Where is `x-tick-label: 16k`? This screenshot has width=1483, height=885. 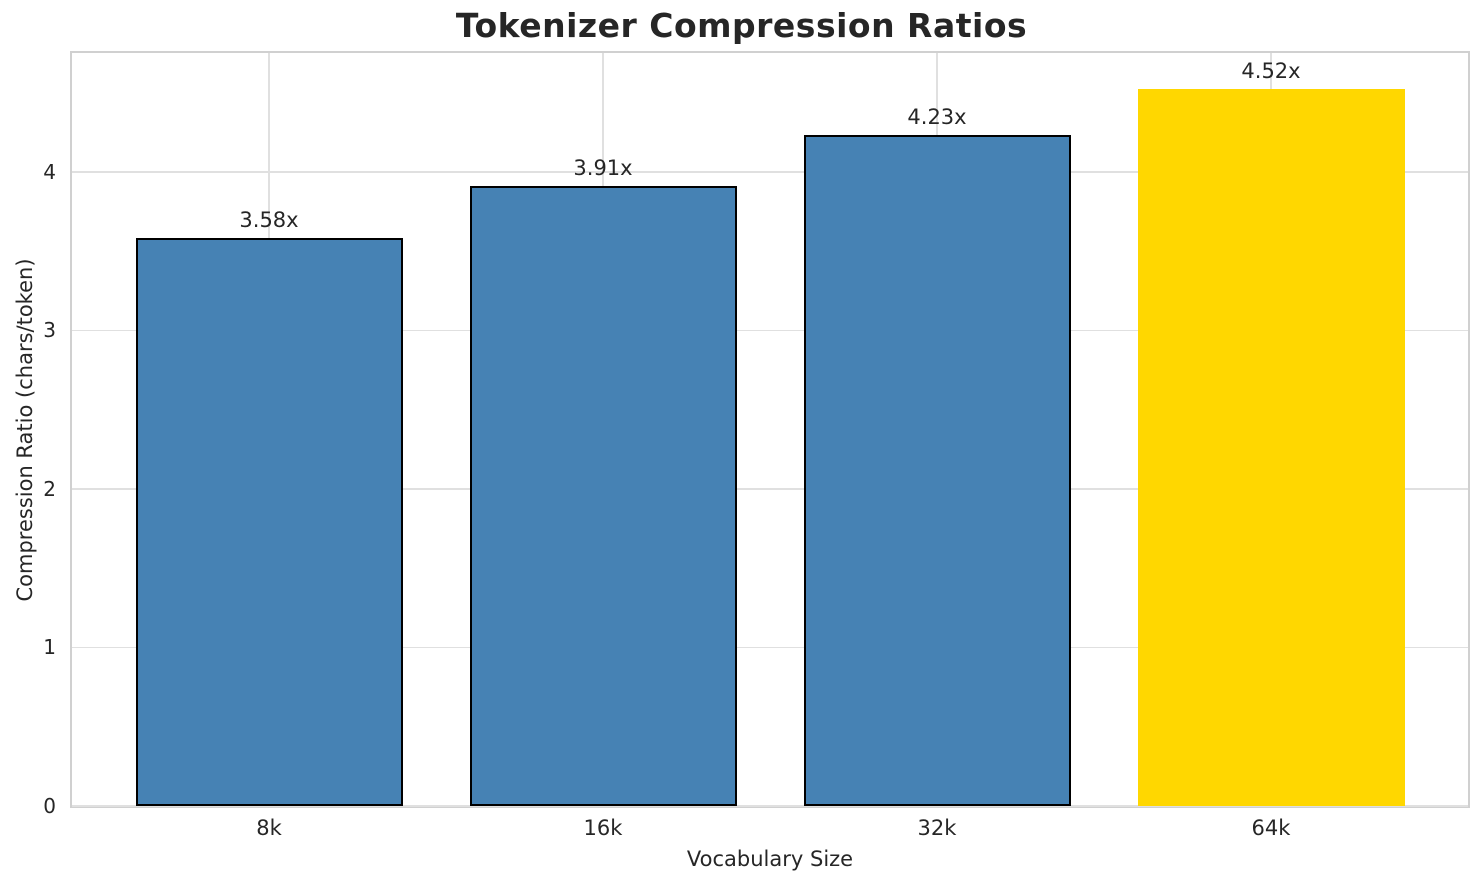
x-tick-label: 16k is located at coordinates (603, 828).